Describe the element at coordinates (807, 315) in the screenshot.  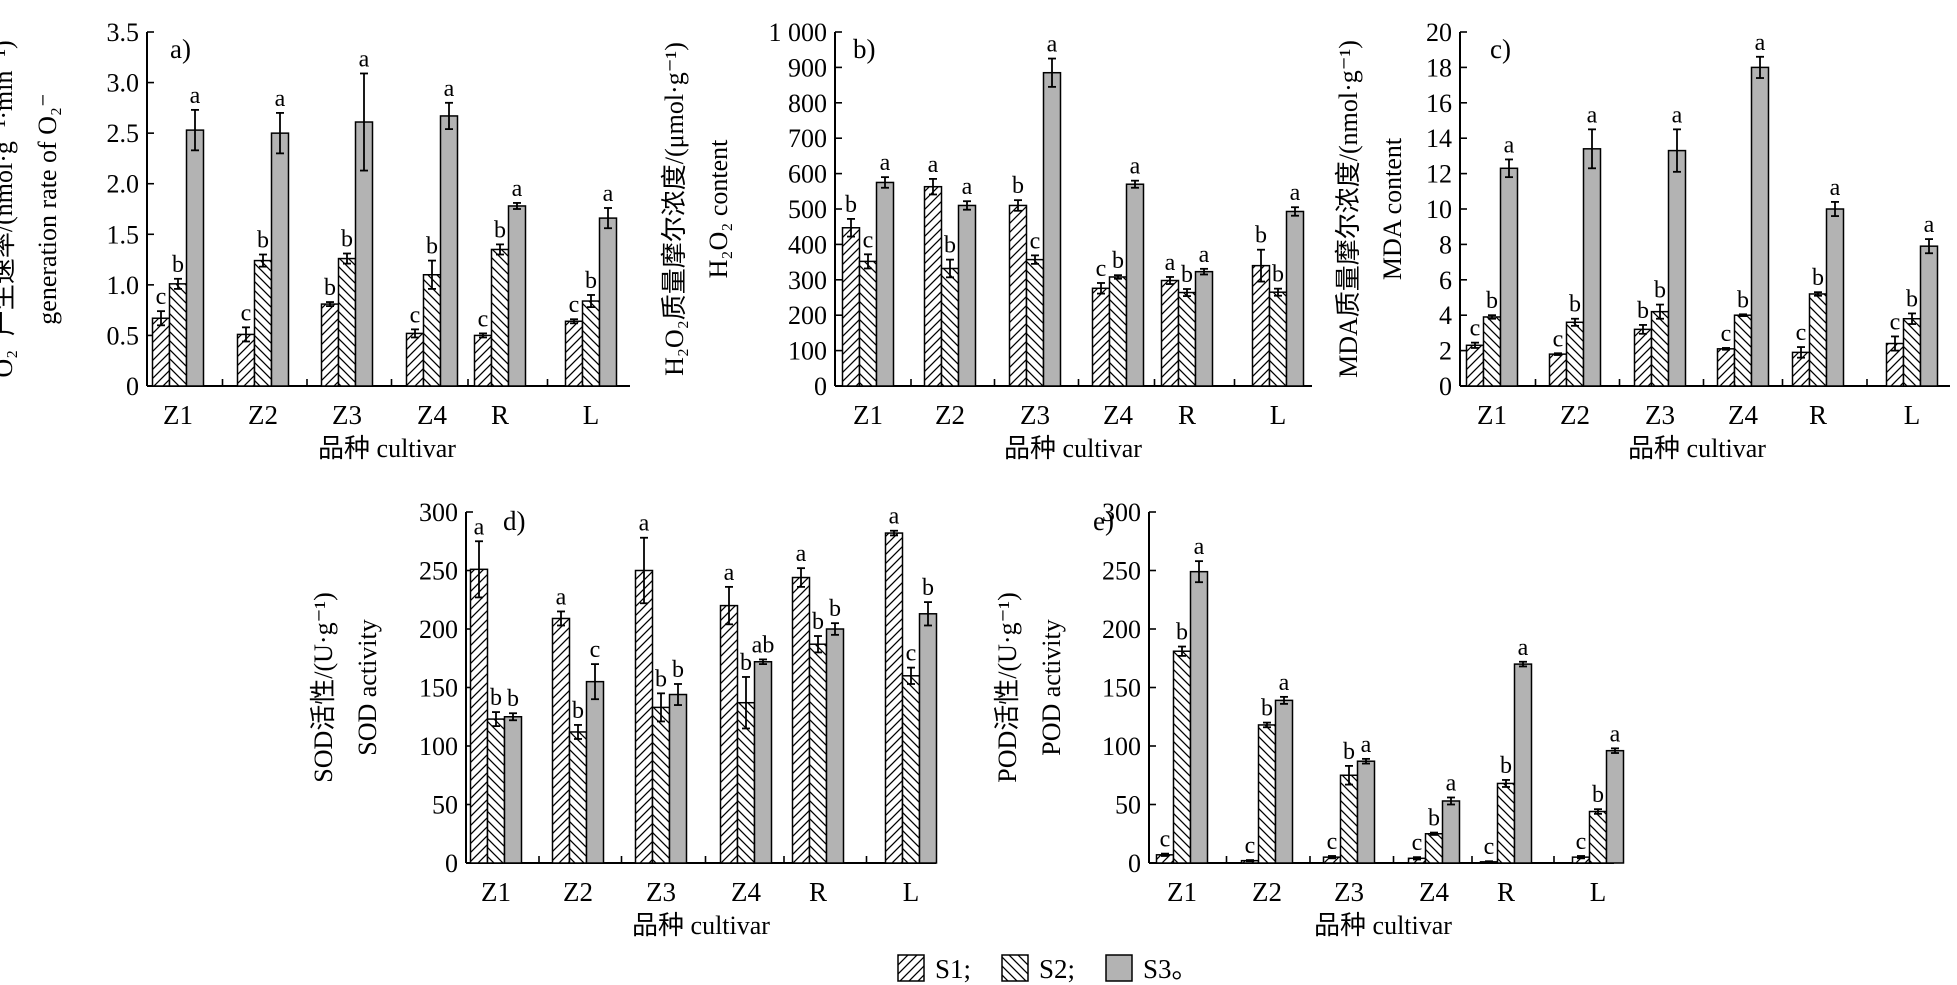
I see `y-tick-label: 200` at that location.